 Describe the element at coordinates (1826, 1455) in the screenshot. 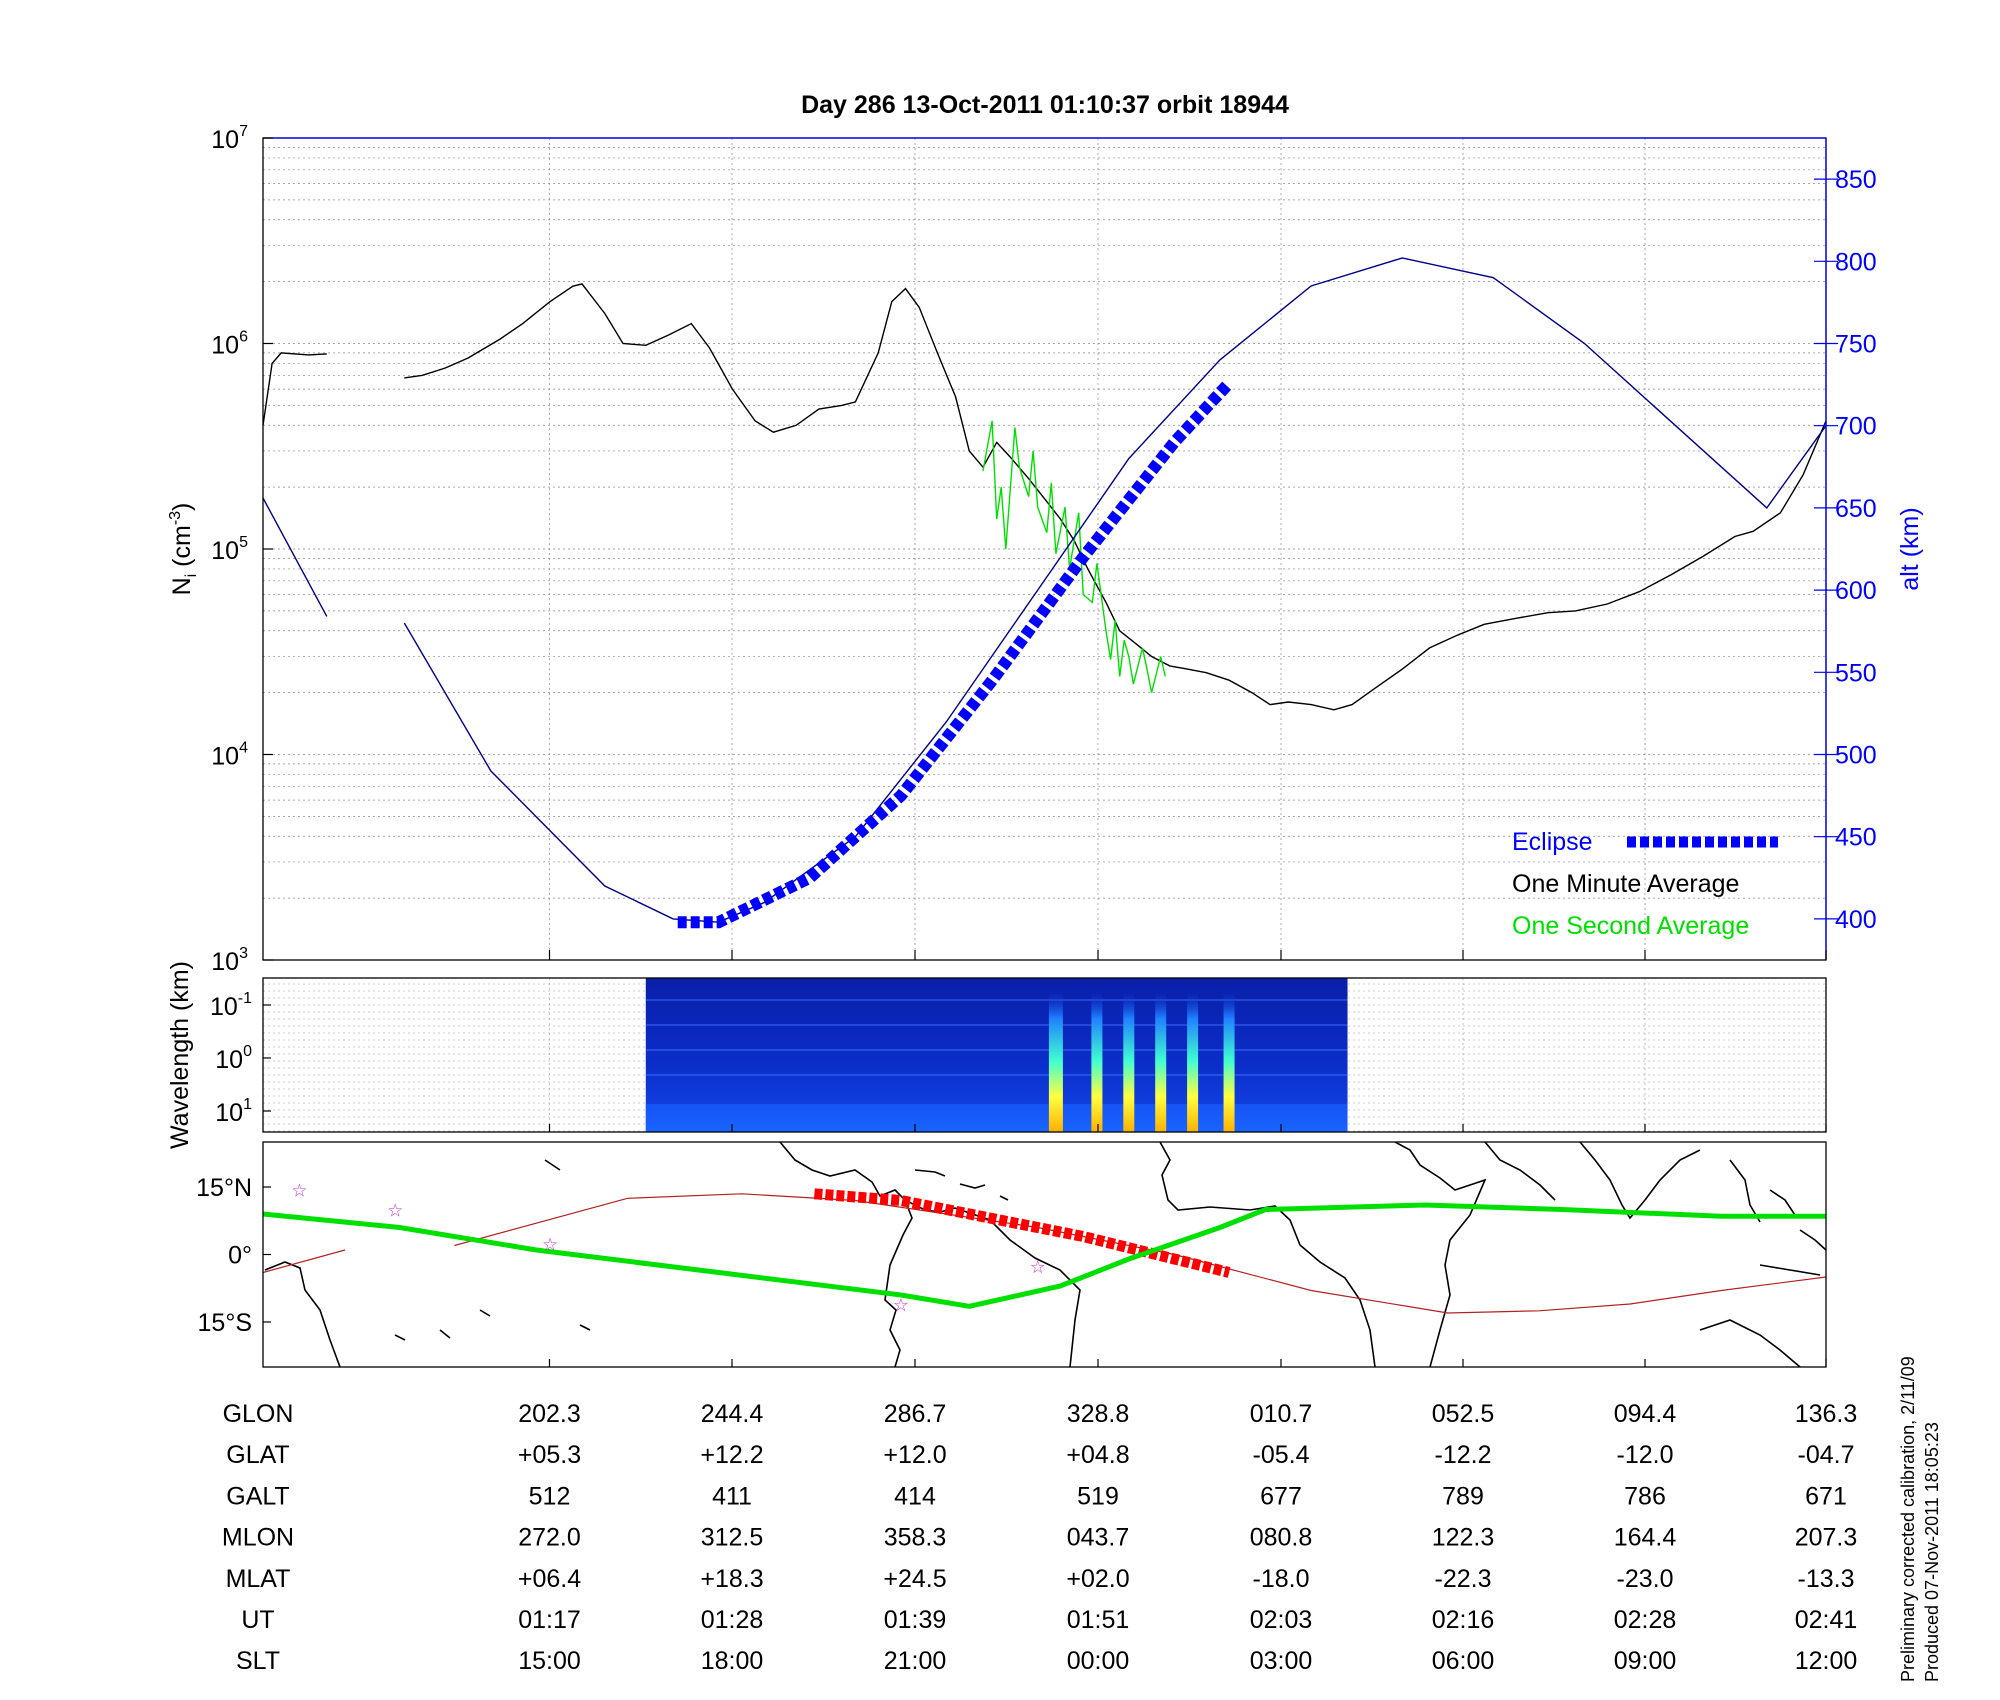

I see `table-cell: -04.7` at that location.